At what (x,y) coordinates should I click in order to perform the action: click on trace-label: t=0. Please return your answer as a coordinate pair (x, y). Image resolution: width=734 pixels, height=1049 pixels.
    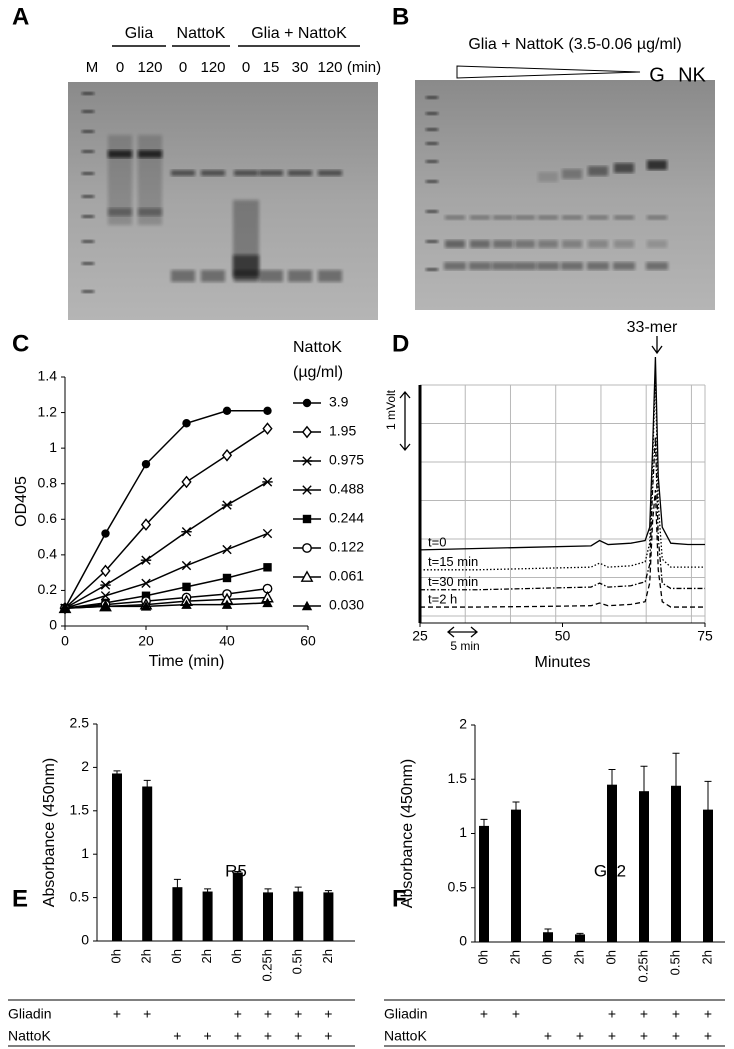
    Looking at the image, I should click on (437, 541).